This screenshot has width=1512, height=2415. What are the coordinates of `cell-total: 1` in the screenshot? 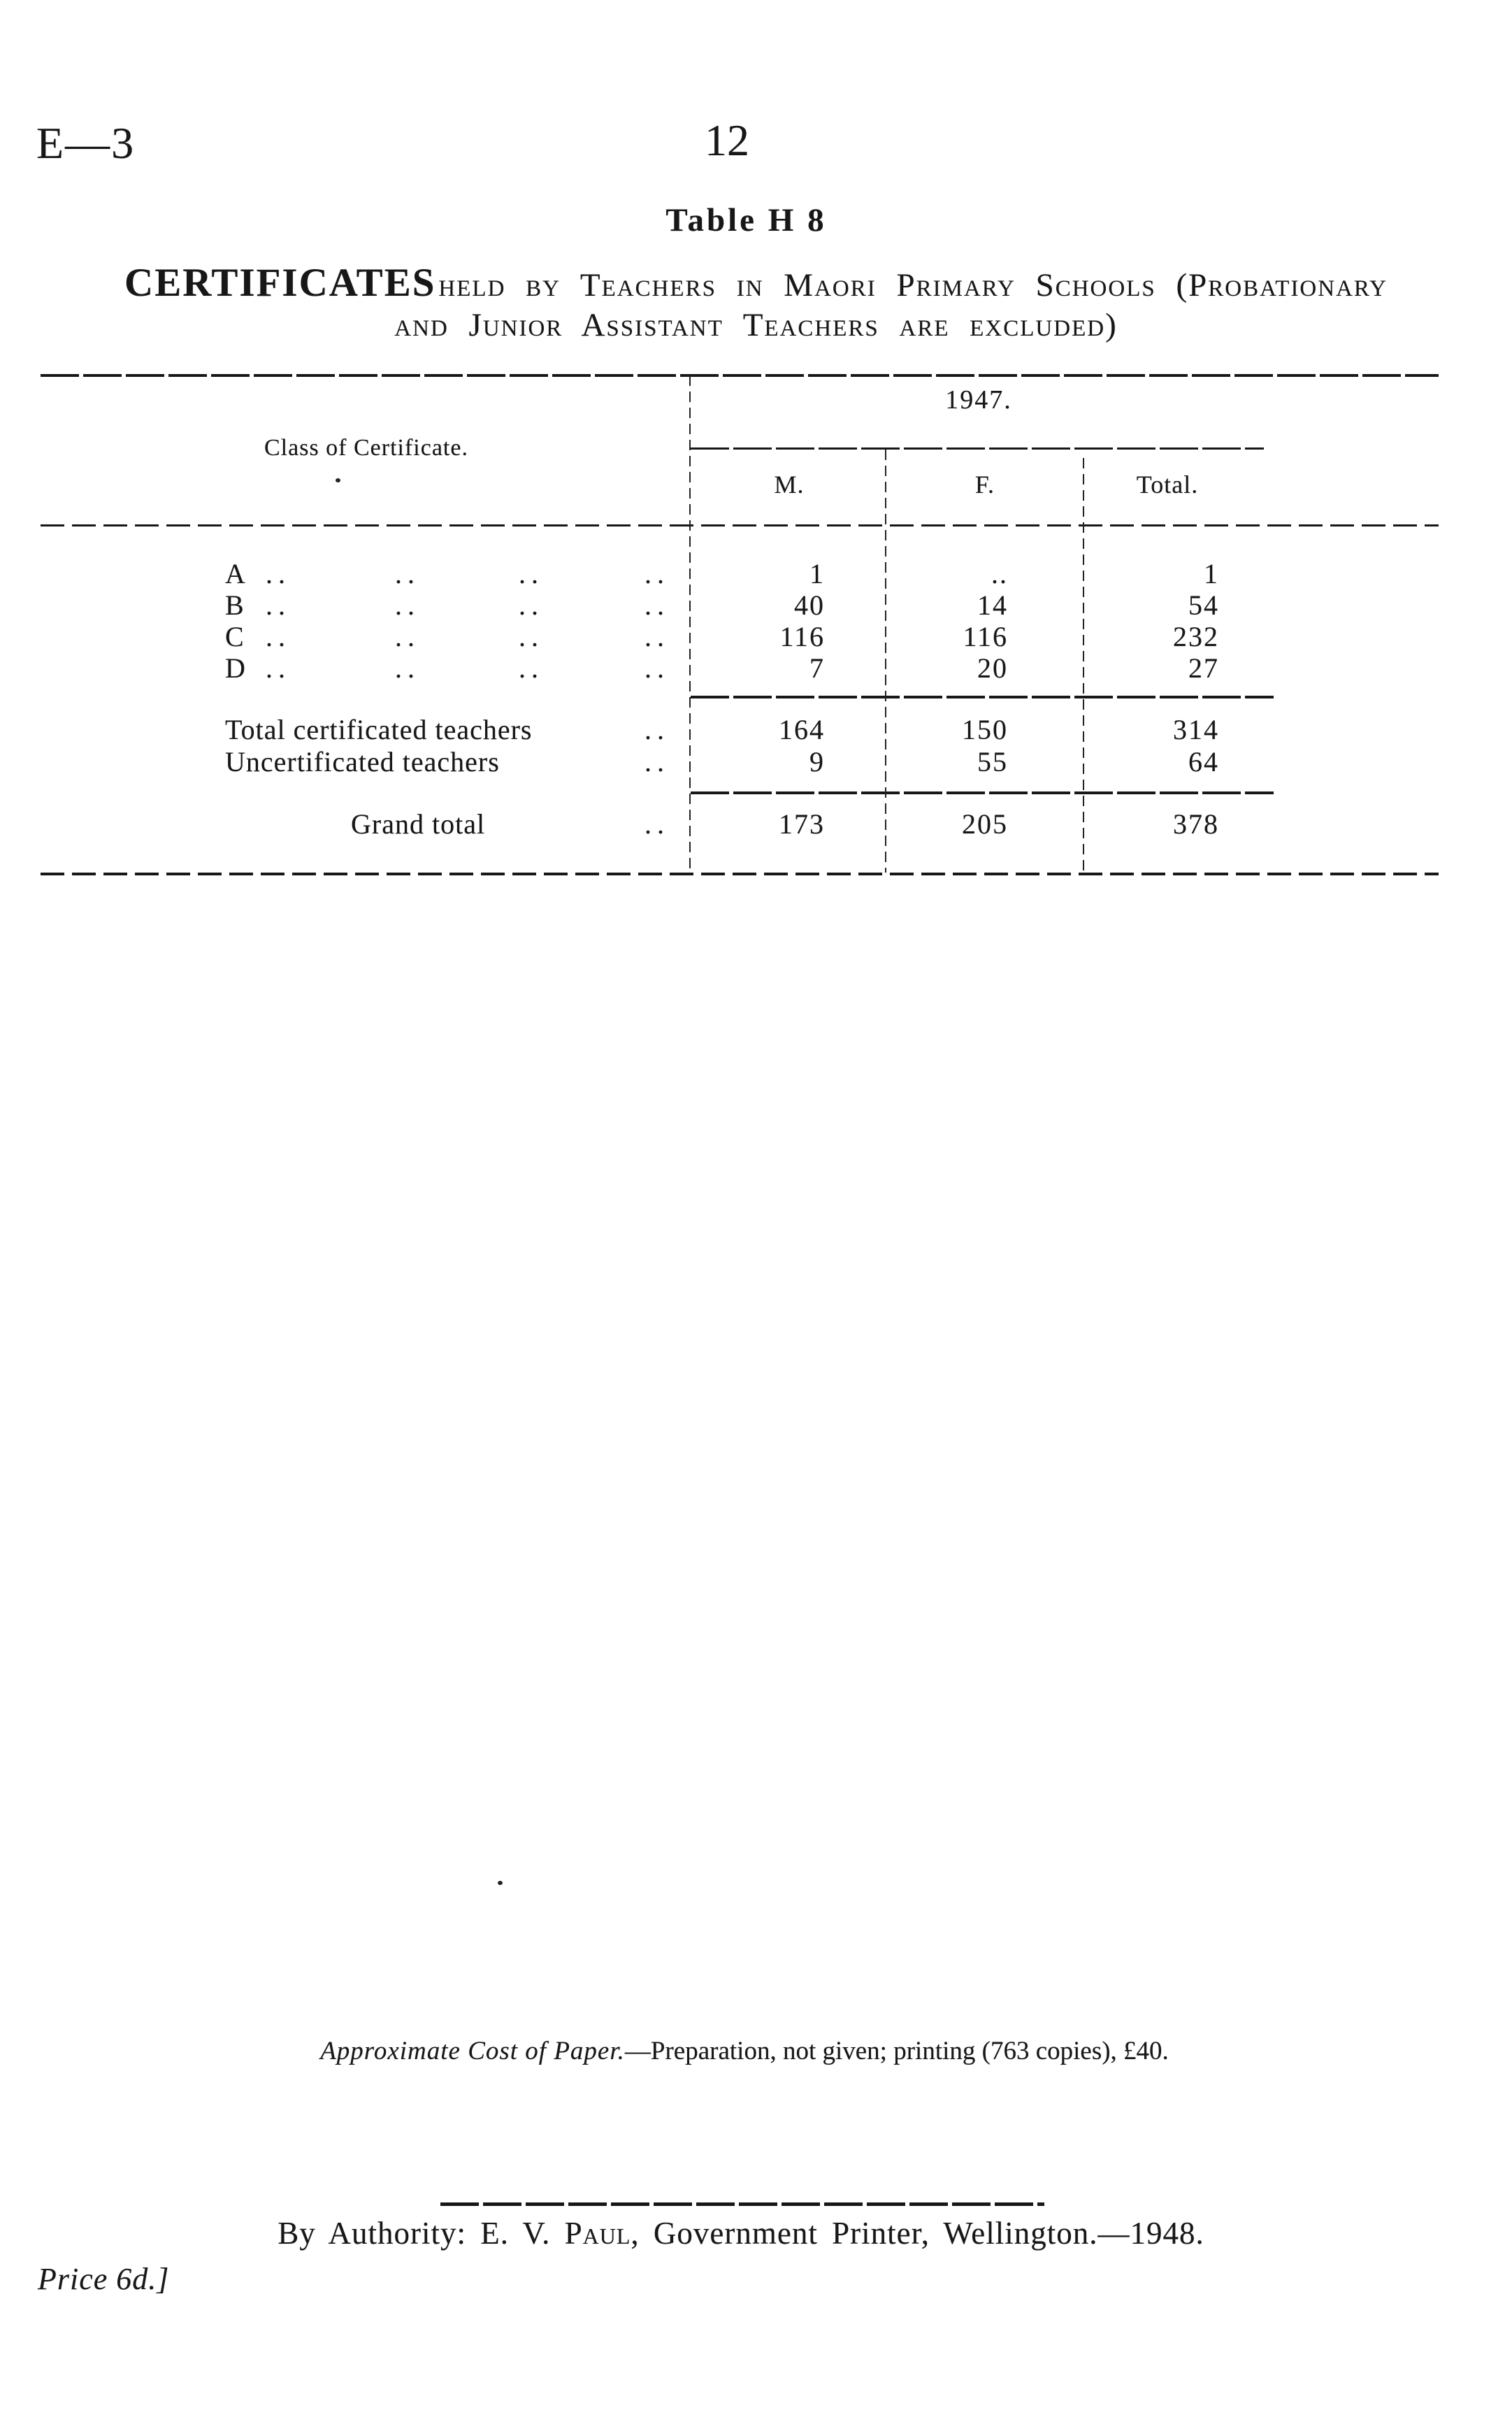 It's located at (1211, 574).